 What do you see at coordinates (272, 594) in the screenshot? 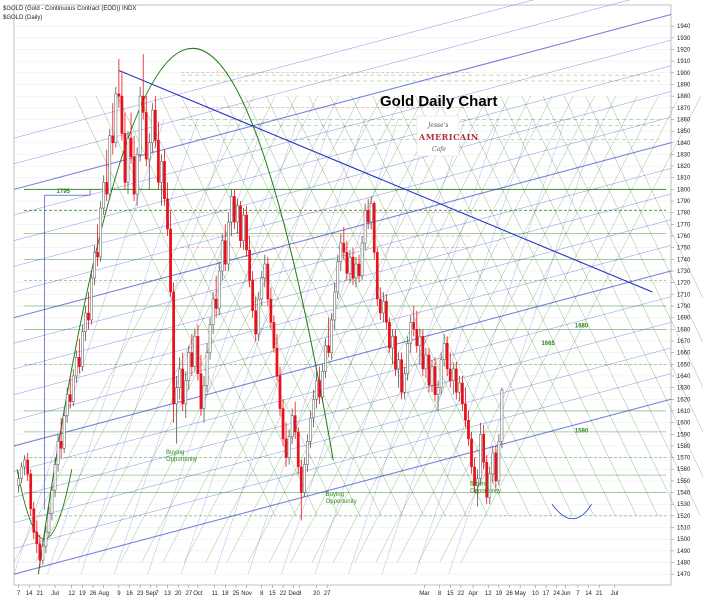
I see `x-tick-label: 15` at bounding box center [272, 594].